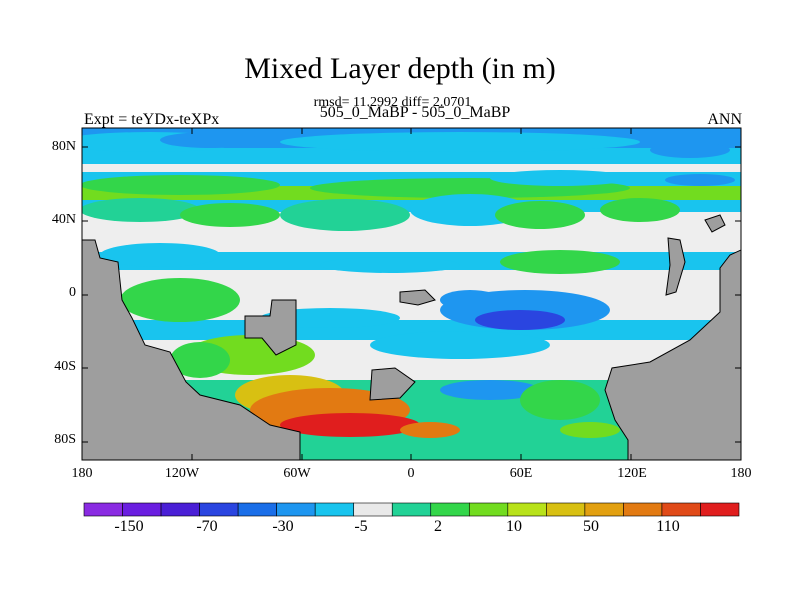 The height and width of the screenshot is (600, 800). What do you see at coordinates (668, 526) in the screenshot?
I see `colorbar-label: 110` at bounding box center [668, 526].